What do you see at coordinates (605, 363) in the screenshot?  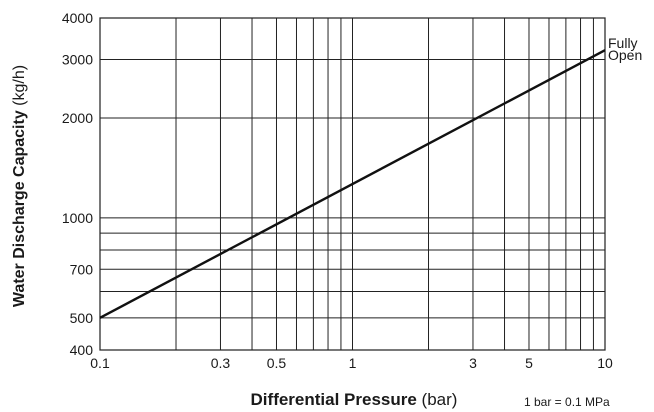 I see `x-tick-label: 10` at bounding box center [605, 363].